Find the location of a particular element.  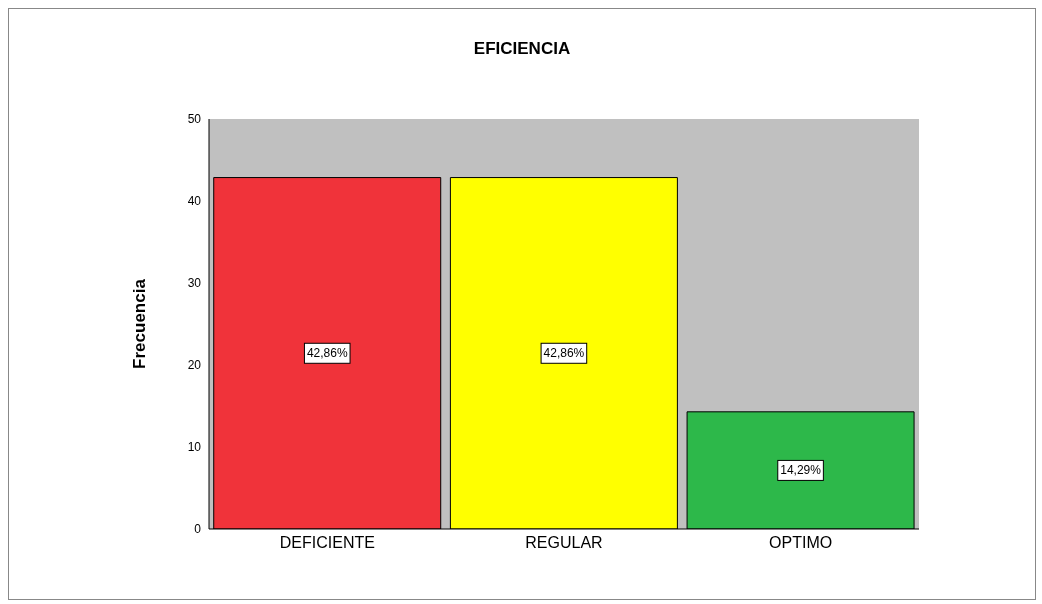

y-tick-label: 50 is located at coordinates (194, 119).